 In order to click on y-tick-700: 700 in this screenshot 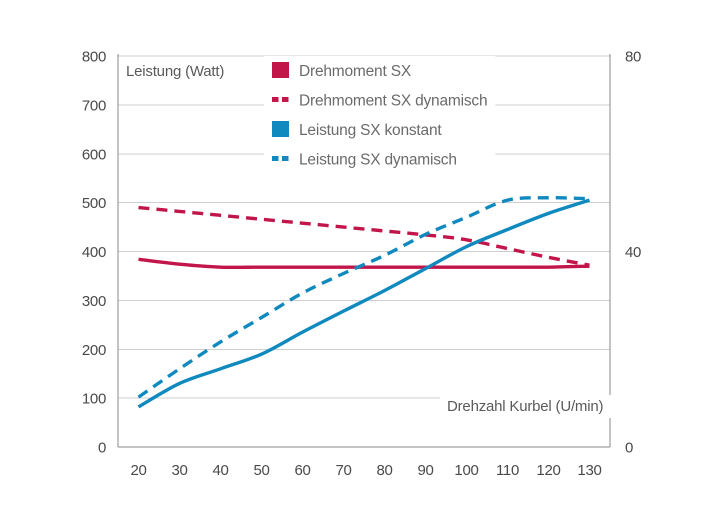, I will do `click(94, 105)`.